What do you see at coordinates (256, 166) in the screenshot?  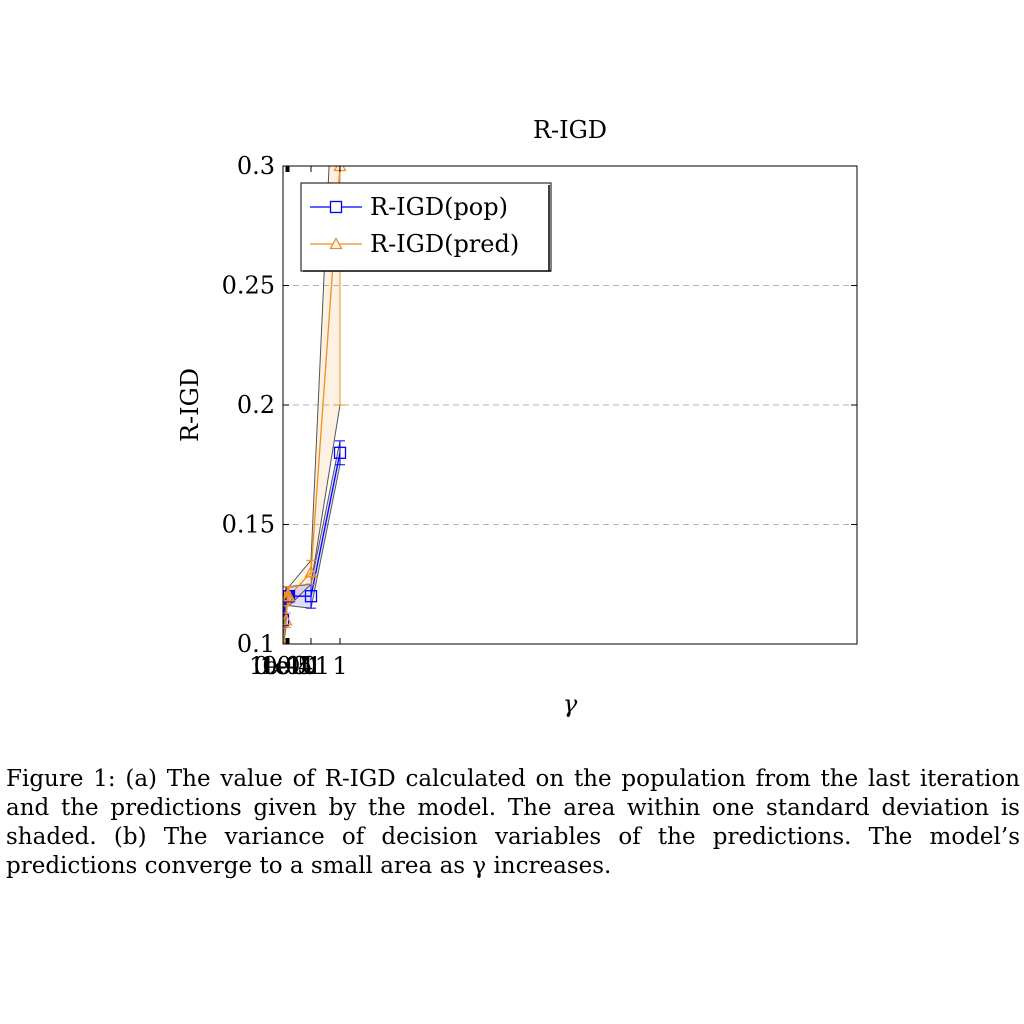 I see `y-tick-label: 0.3` at bounding box center [256, 166].